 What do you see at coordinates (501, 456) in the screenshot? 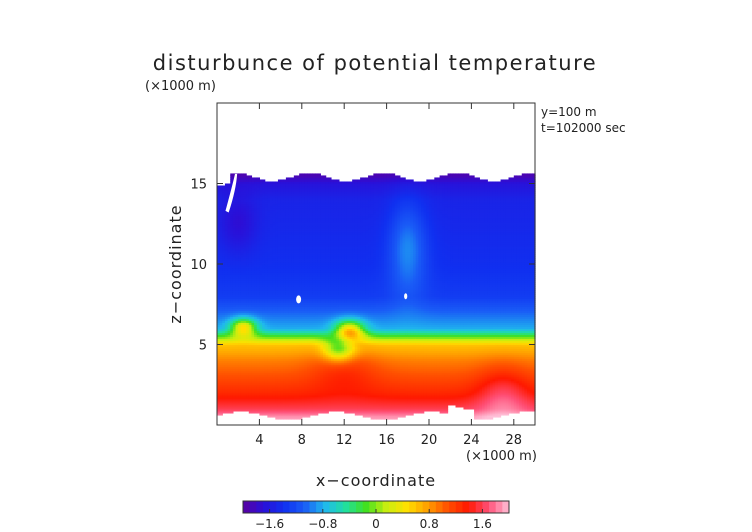
I see `x-unit-label: (×1000 m)` at bounding box center [501, 456].